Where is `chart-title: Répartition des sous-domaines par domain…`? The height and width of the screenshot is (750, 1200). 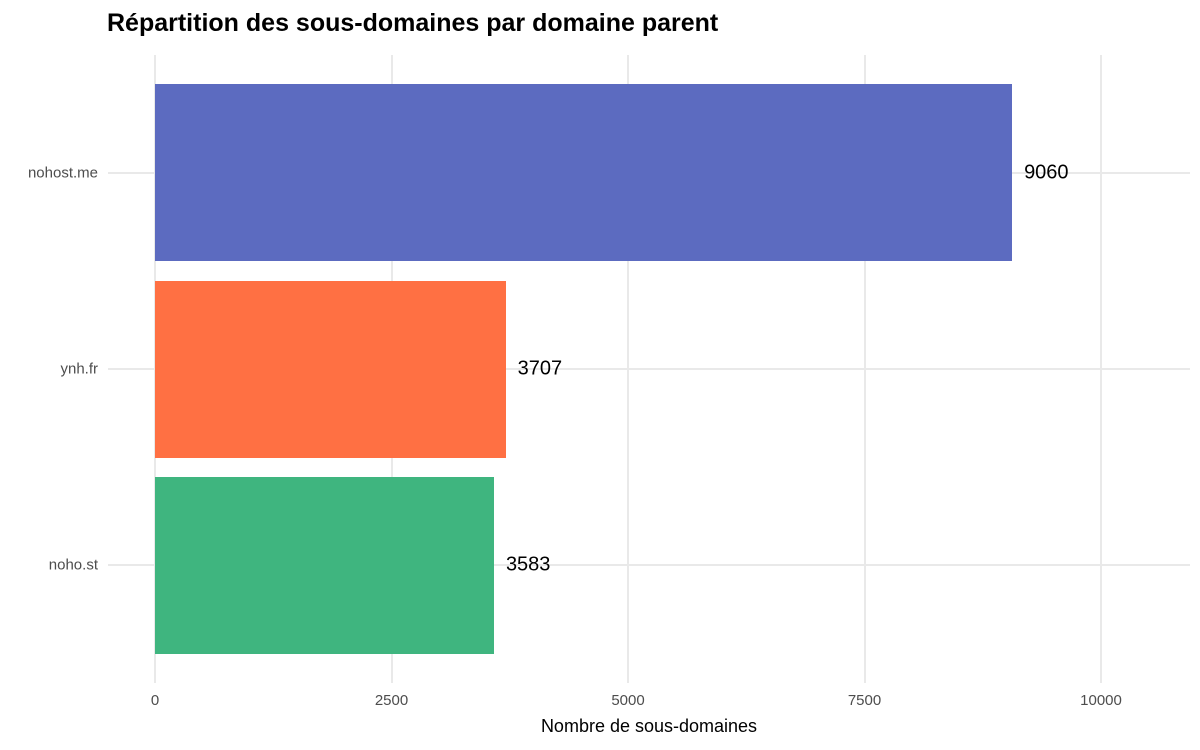 chart-title: Répartition des sous-domaines par domain… is located at coordinates (413, 23).